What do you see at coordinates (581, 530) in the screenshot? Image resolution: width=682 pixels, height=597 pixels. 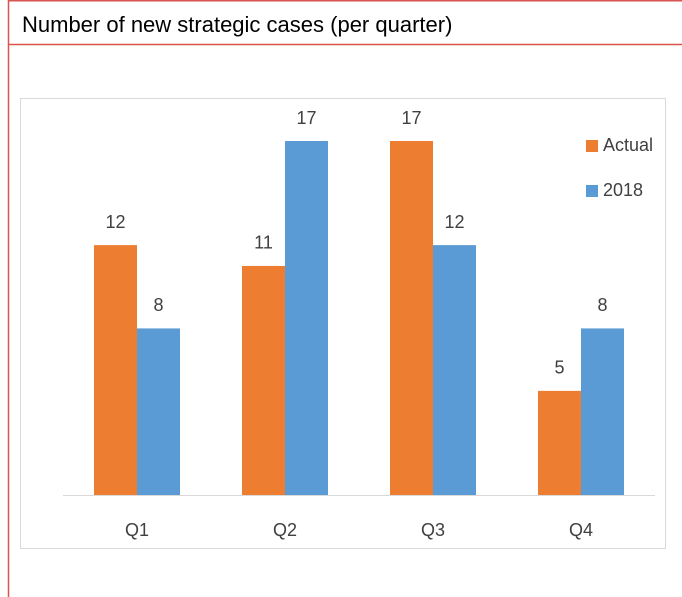 I see `x-tick-label: Q4` at bounding box center [581, 530].